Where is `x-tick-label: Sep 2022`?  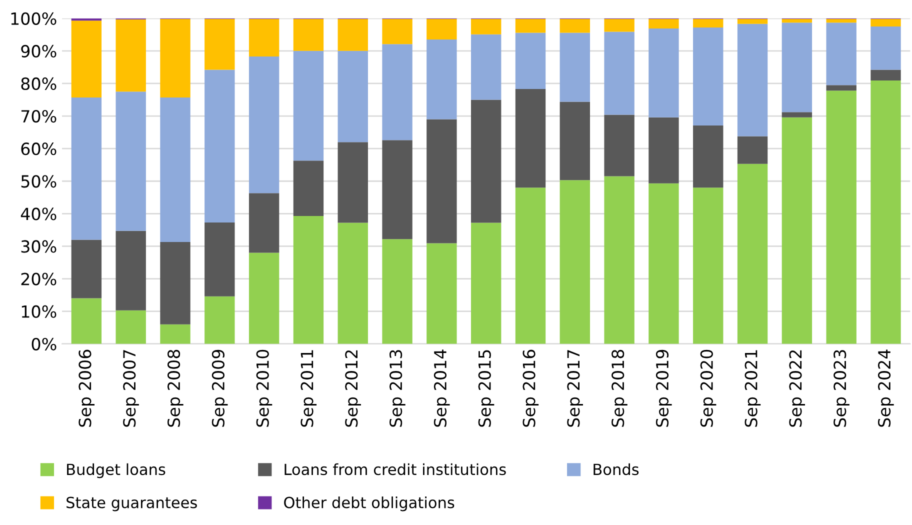
x-tick-label: Sep 2022 is located at coordinates (797, 388).